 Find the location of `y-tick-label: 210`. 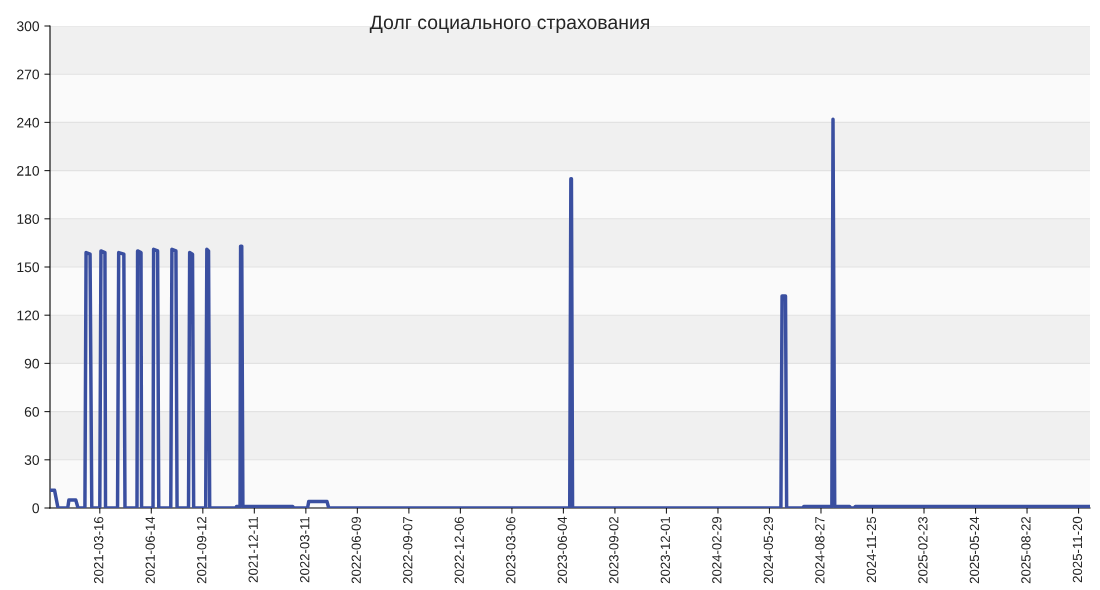

y-tick-label: 210 is located at coordinates (28, 170).